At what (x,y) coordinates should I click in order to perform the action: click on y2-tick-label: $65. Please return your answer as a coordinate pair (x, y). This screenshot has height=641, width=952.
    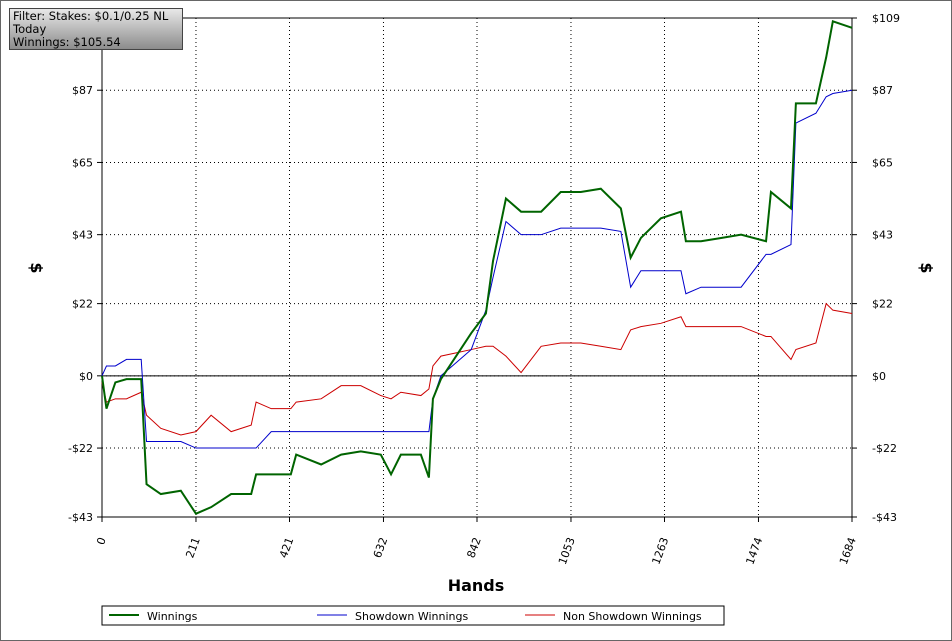
    Looking at the image, I should click on (882, 162).